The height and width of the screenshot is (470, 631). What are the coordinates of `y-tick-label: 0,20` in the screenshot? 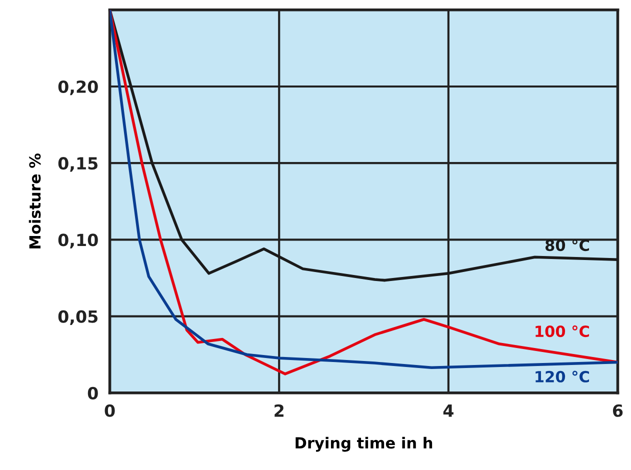 It's located at (78, 88).